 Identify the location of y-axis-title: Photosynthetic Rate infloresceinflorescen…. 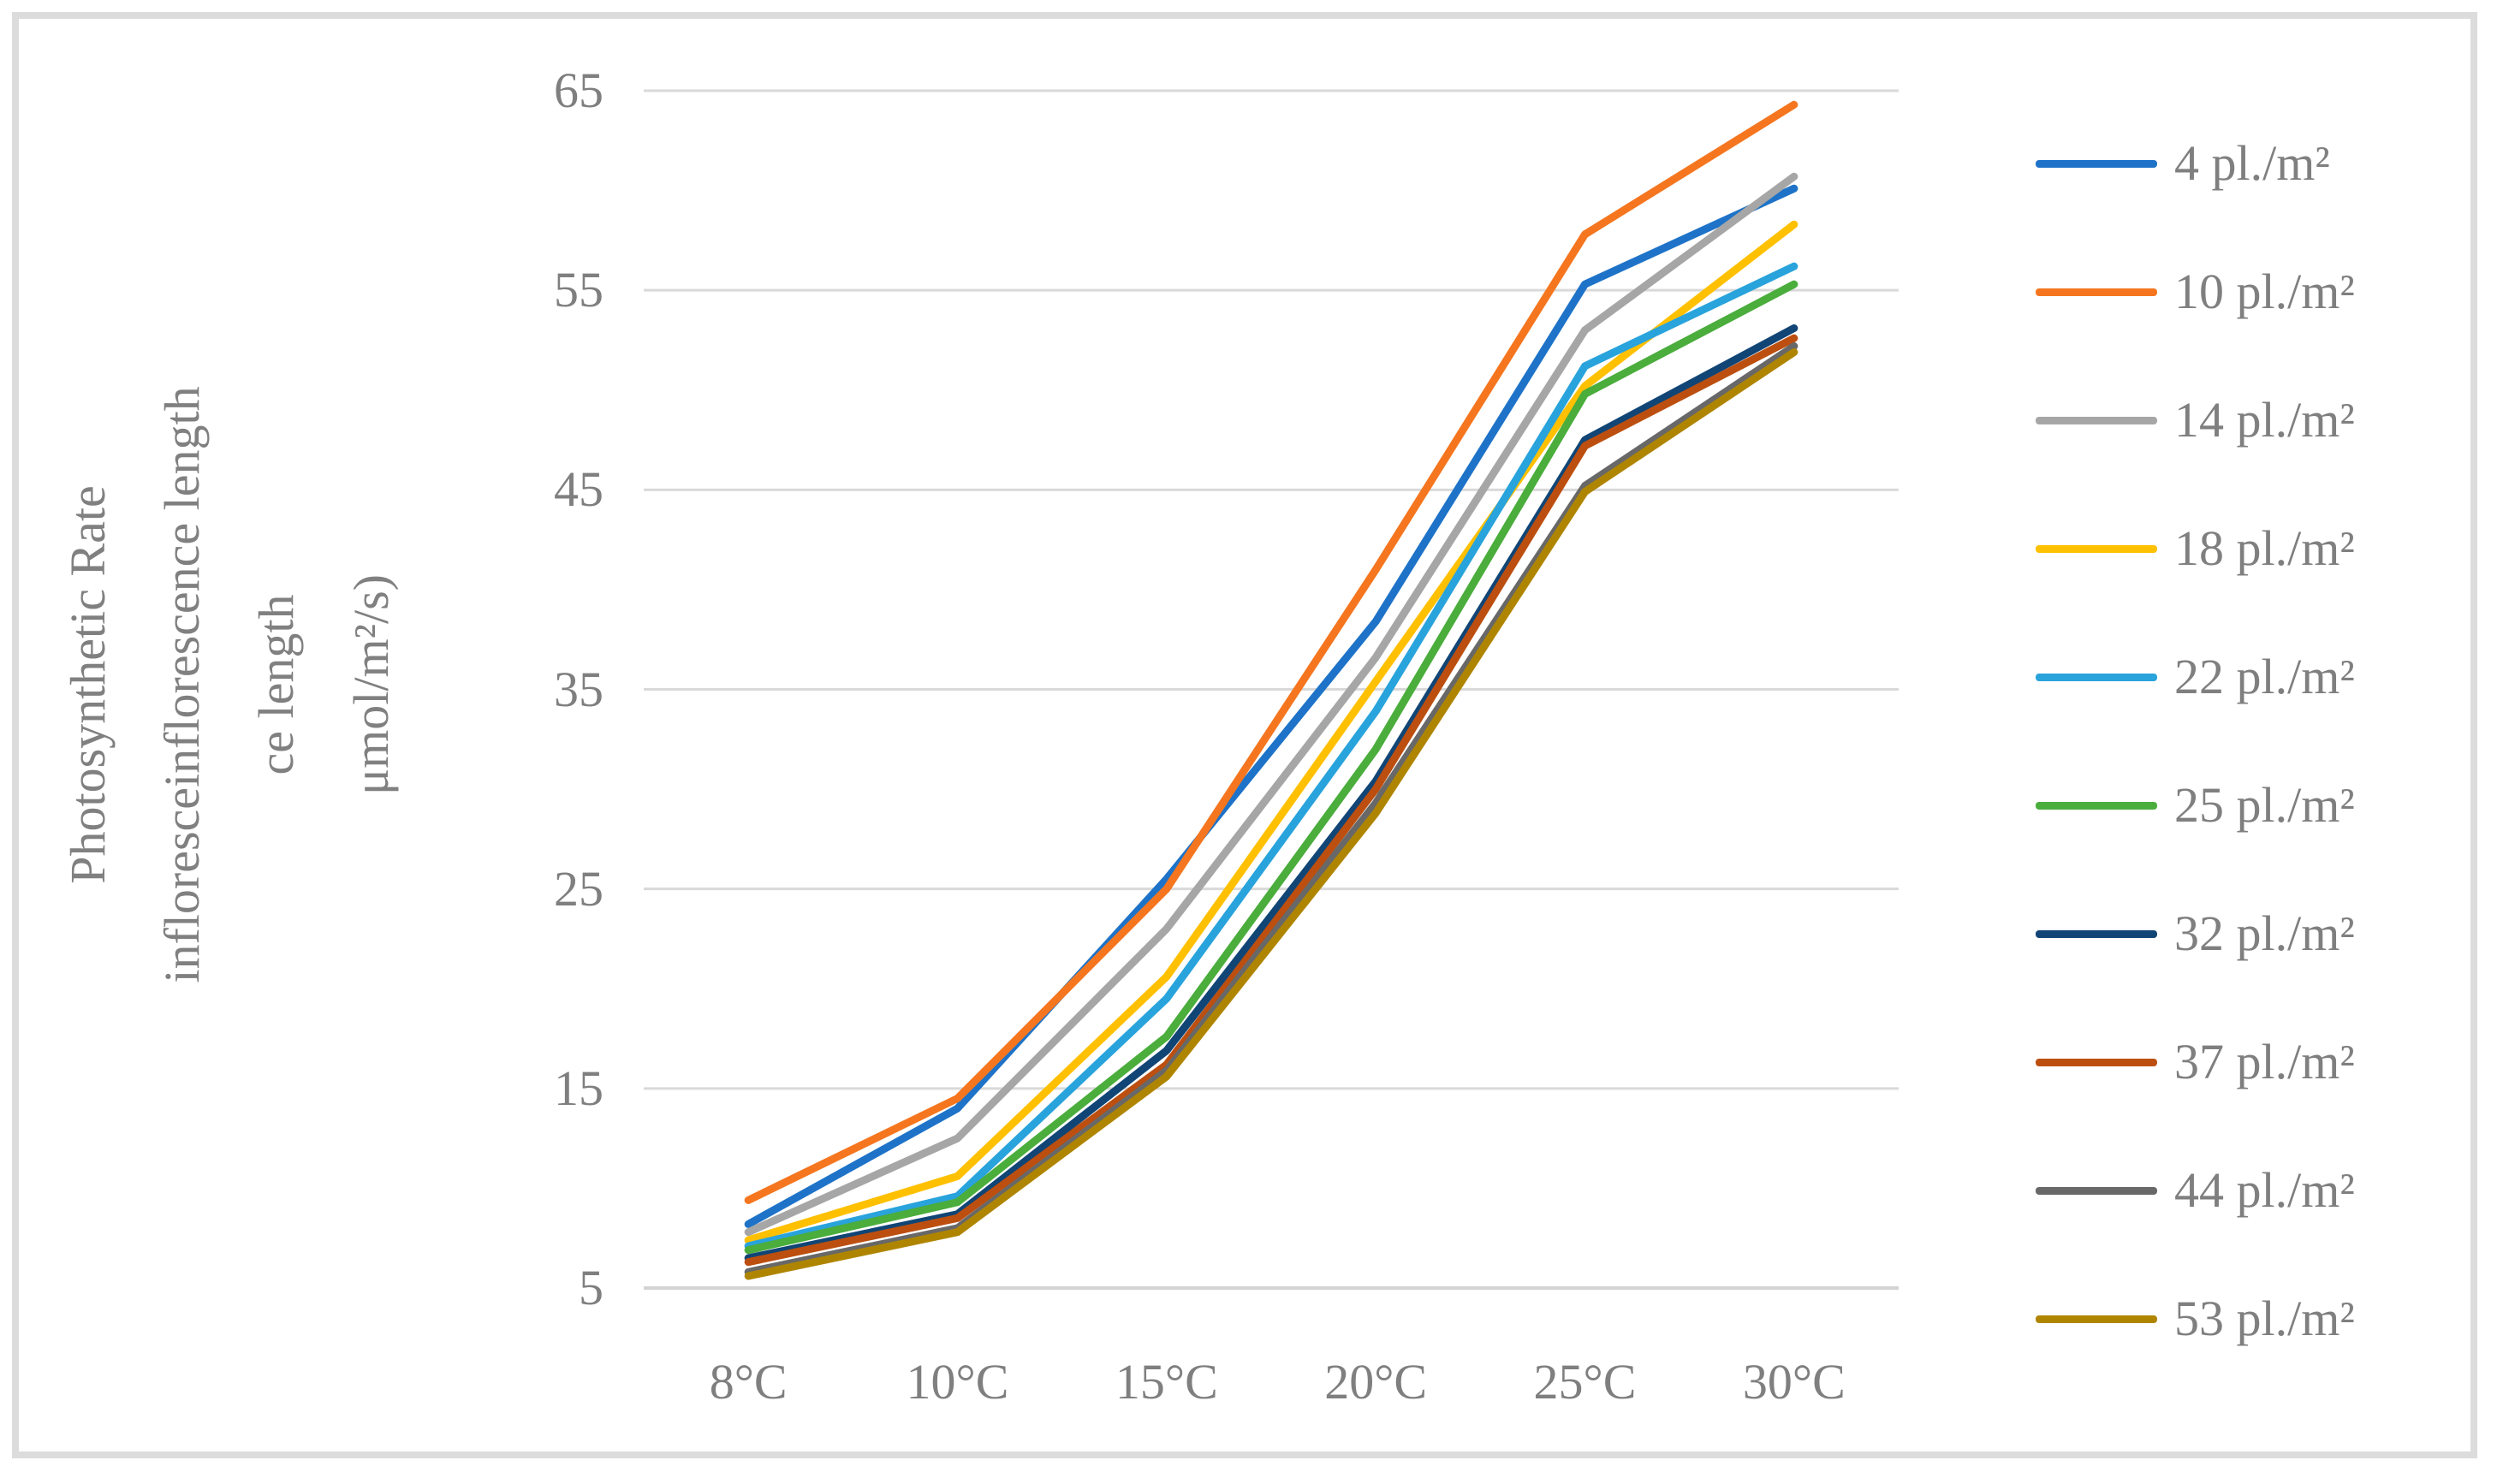
(230, 685).